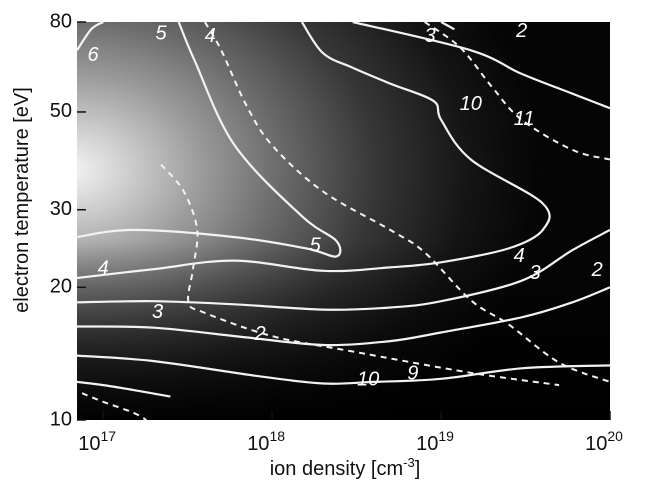 This screenshot has width=649, height=489. I want to click on x-axis-ticks: 1017 1018 1019 1020, so click(350, 433).